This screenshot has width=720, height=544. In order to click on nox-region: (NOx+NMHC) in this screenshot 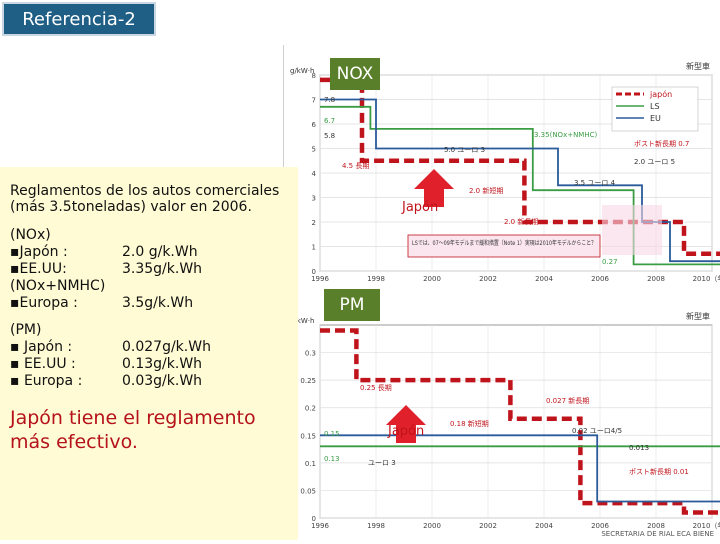, I will do `click(58, 286)`.